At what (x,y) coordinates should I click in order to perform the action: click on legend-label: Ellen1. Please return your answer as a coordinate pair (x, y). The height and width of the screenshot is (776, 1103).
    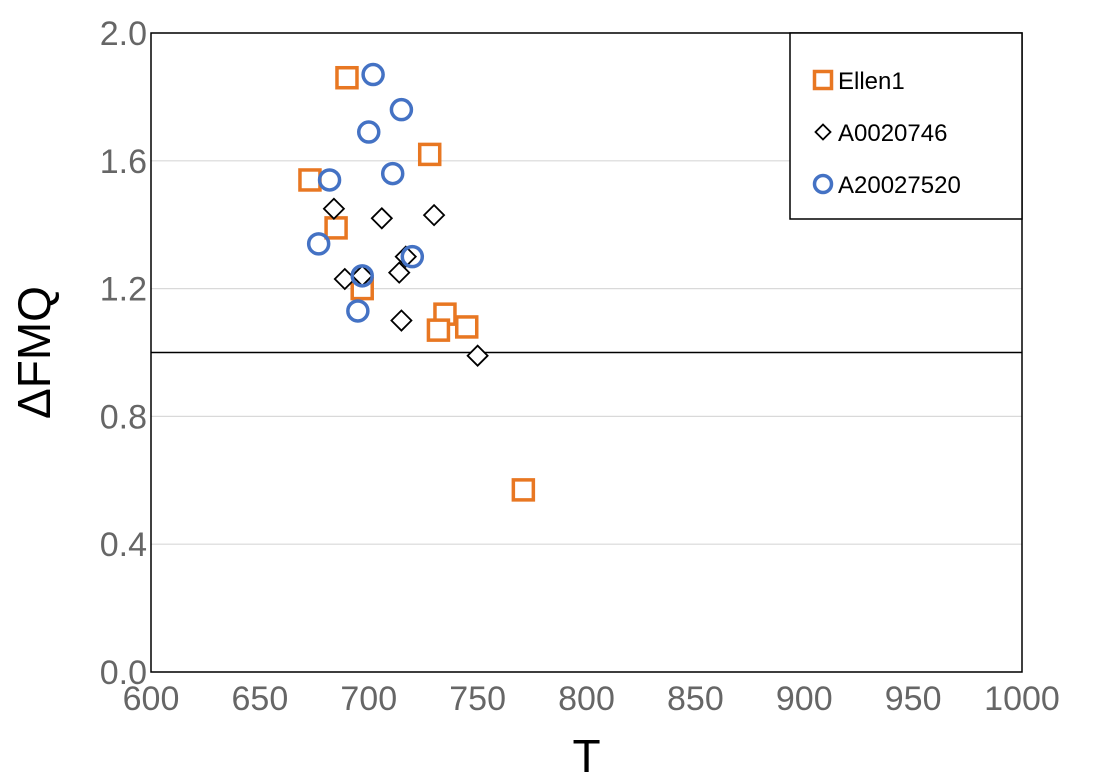
    Looking at the image, I should click on (871, 81).